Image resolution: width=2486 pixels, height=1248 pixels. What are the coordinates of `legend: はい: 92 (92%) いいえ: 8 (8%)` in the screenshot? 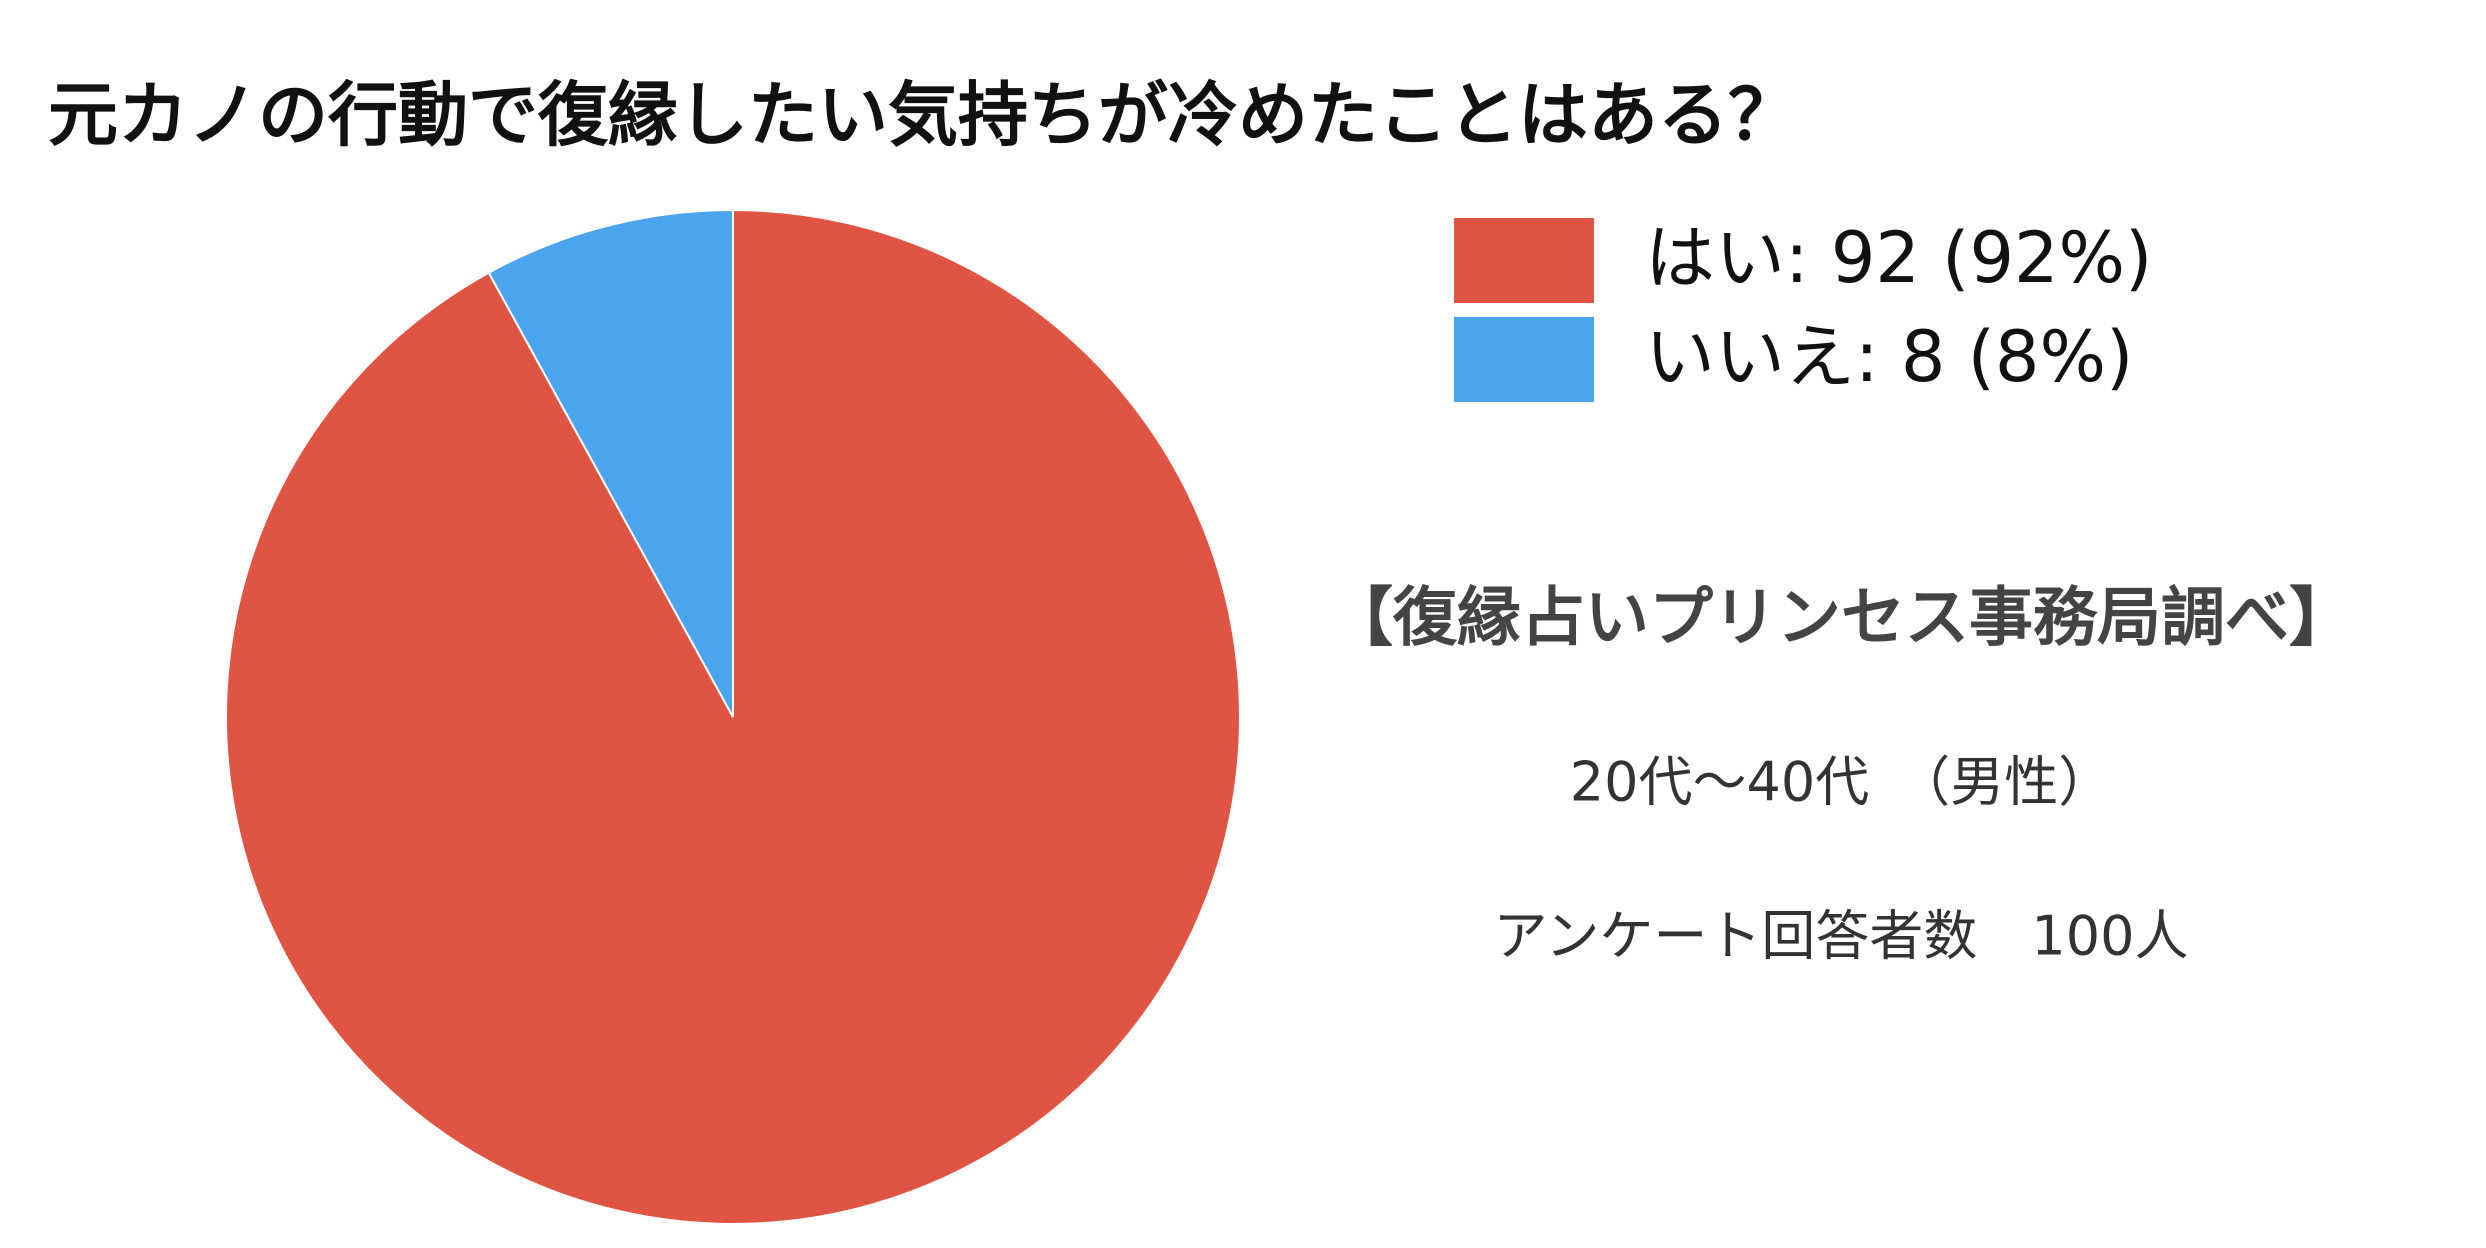 It's located at (1803, 309).